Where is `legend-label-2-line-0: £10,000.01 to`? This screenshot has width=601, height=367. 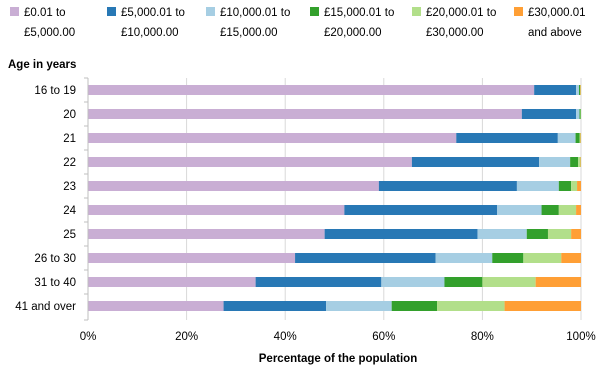
legend-label-2-line-0: £10,000.01 to is located at coordinates (255, 13).